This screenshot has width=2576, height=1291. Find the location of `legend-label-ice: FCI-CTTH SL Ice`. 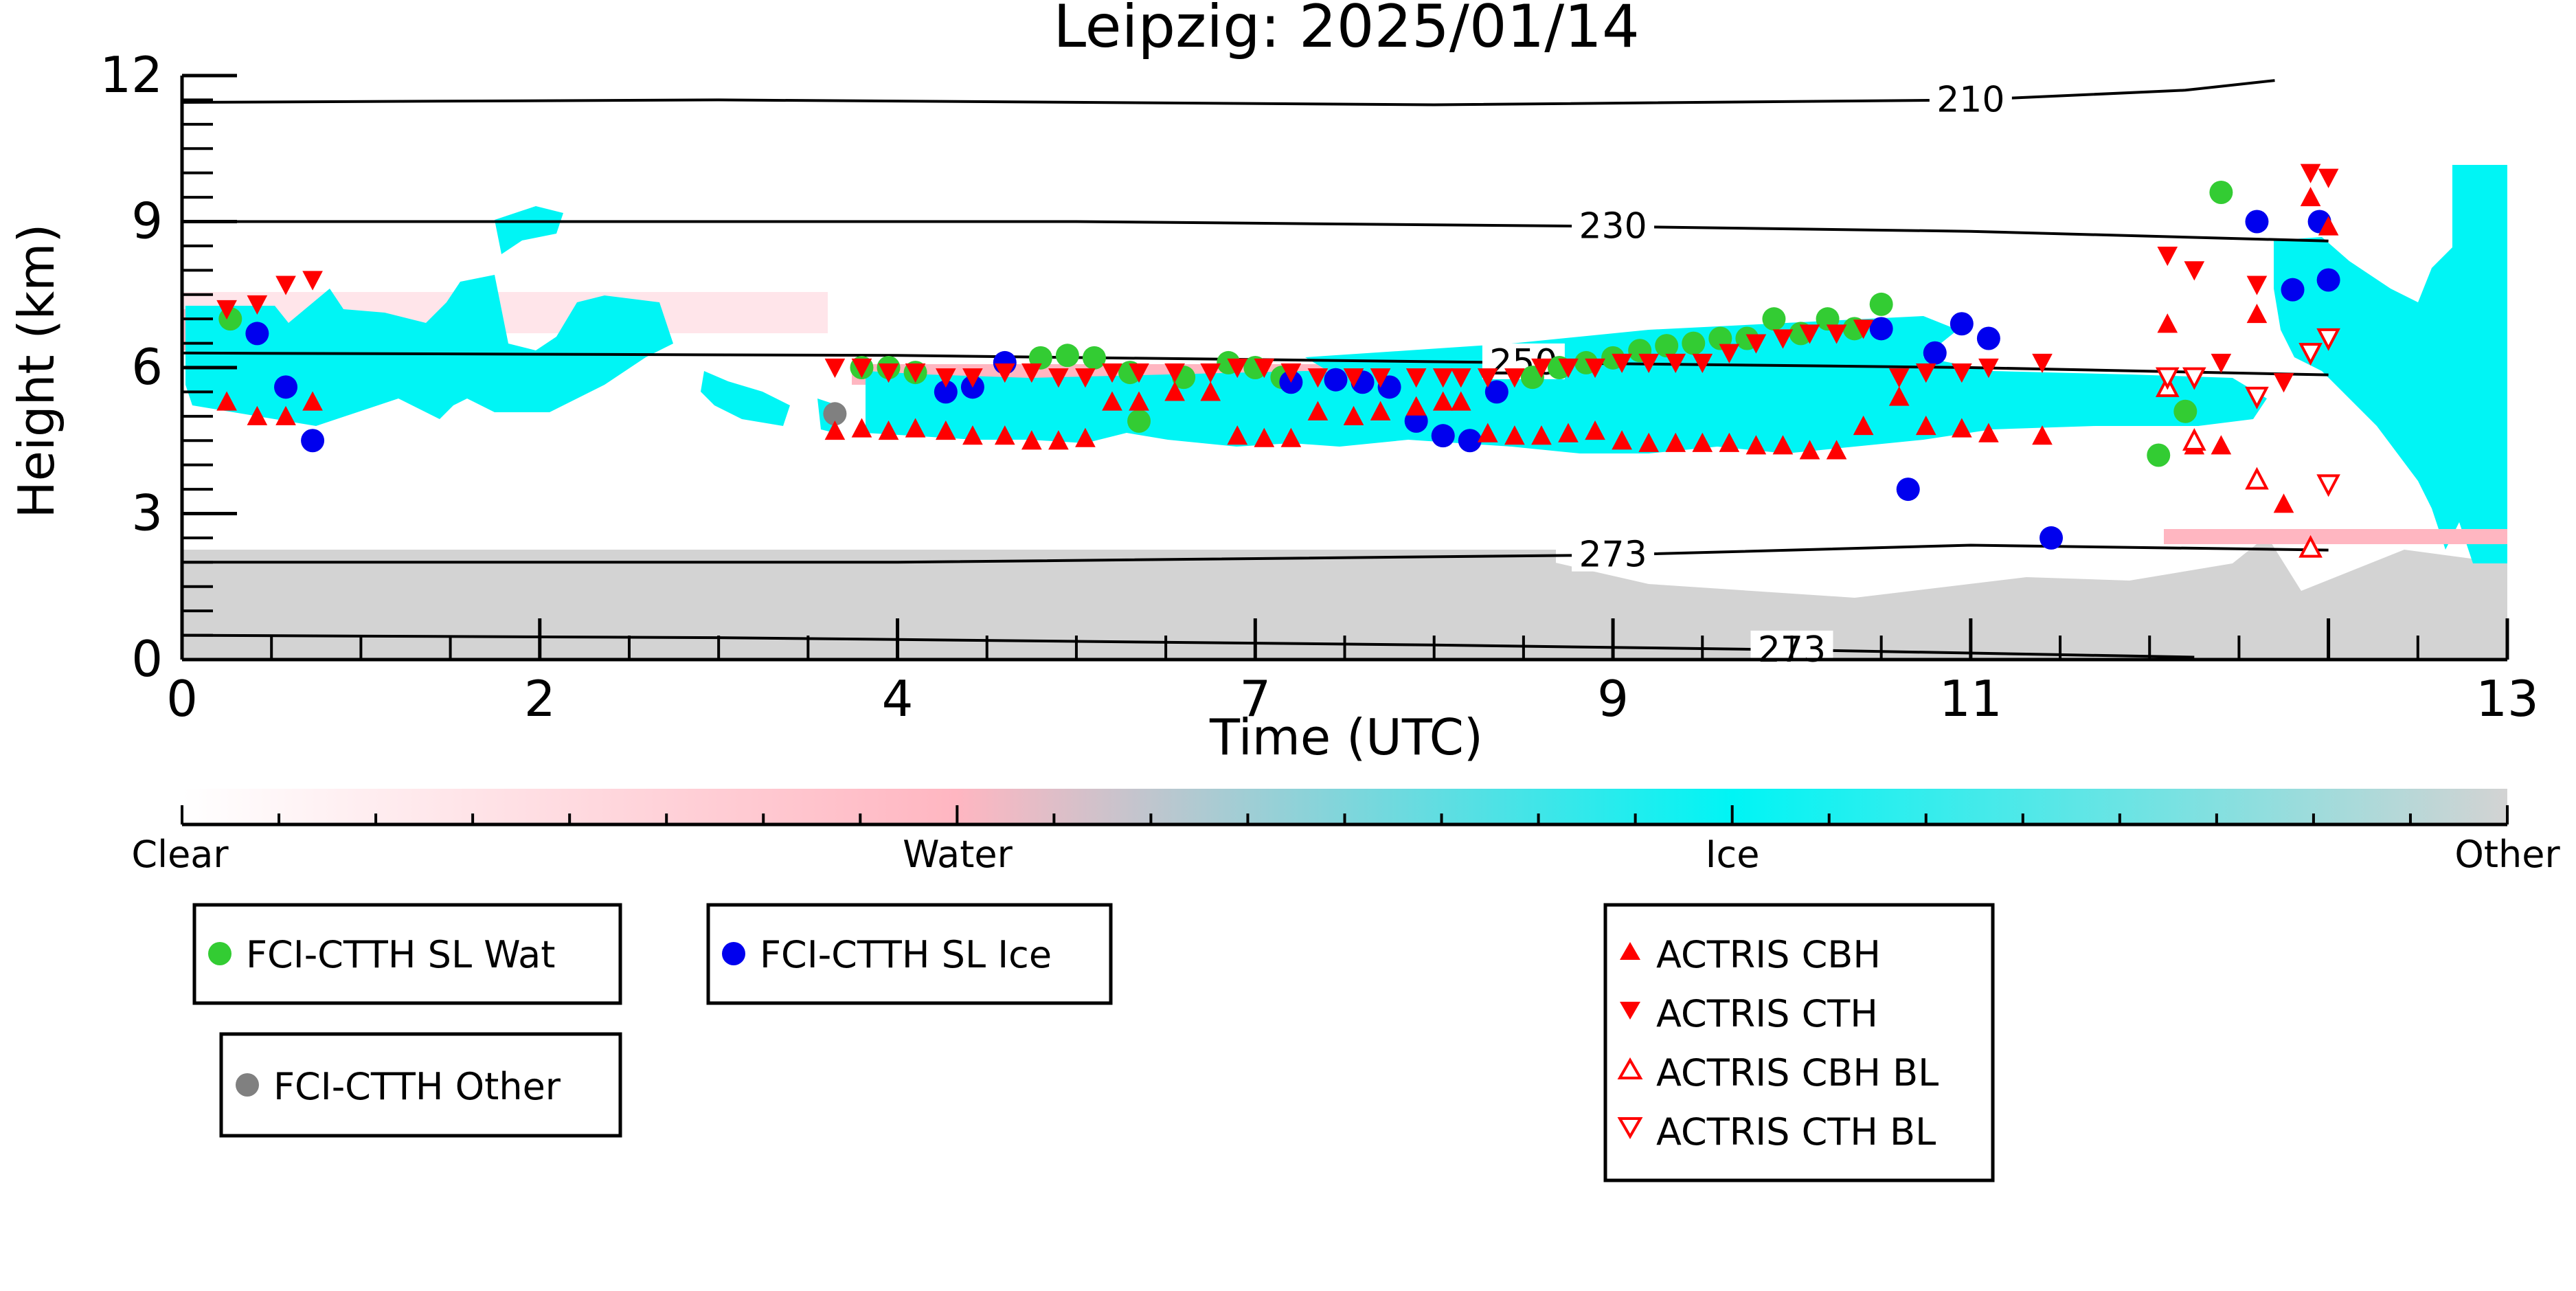

legend-label-ice: FCI-CTTH SL Ice is located at coordinates (906, 954).